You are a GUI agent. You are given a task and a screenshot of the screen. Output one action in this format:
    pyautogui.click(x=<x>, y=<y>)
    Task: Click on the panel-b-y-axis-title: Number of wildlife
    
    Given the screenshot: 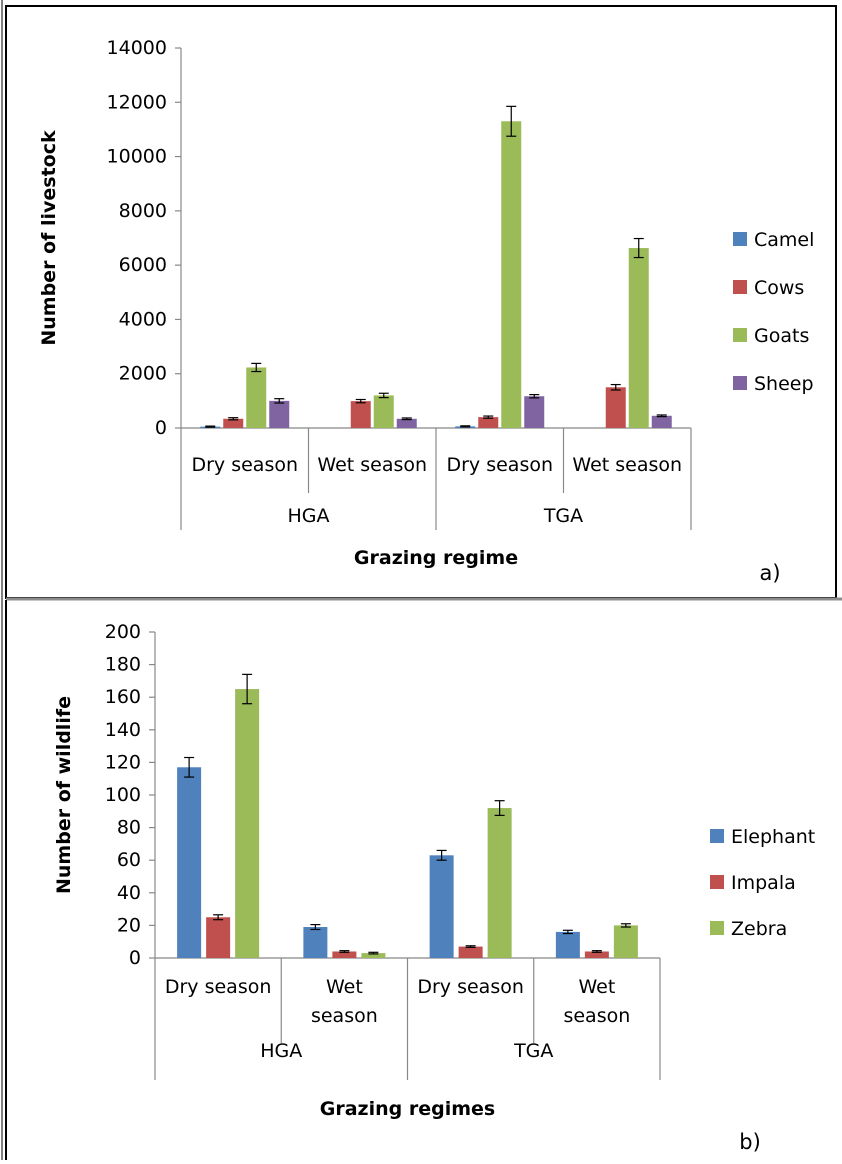 What is the action you would take?
    pyautogui.click(x=64, y=795)
    